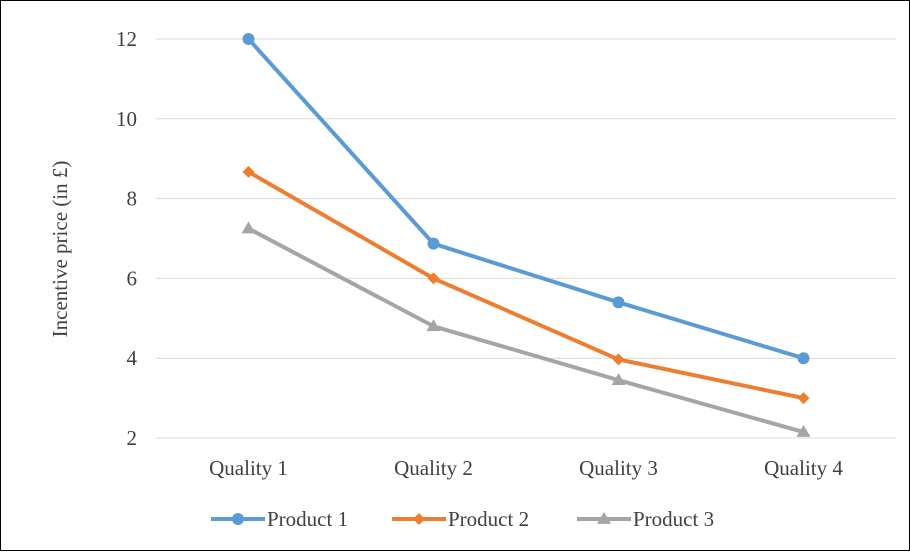  I want to click on legend-item: Product 1, so click(279, 519).